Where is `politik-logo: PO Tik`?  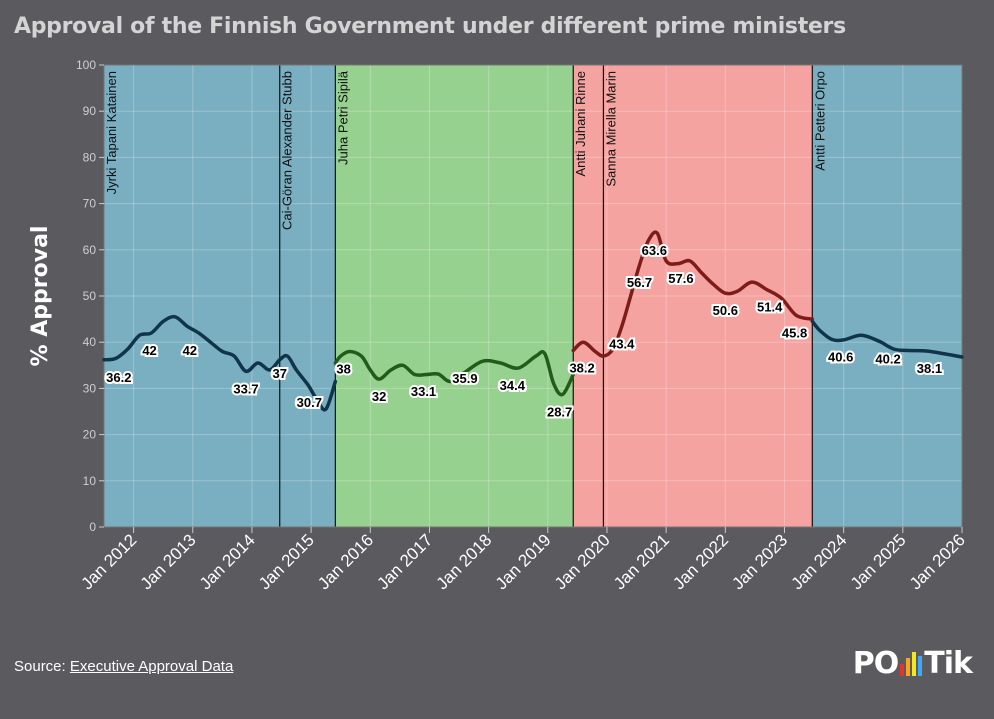 politik-logo: PO Tik is located at coordinates (912, 663).